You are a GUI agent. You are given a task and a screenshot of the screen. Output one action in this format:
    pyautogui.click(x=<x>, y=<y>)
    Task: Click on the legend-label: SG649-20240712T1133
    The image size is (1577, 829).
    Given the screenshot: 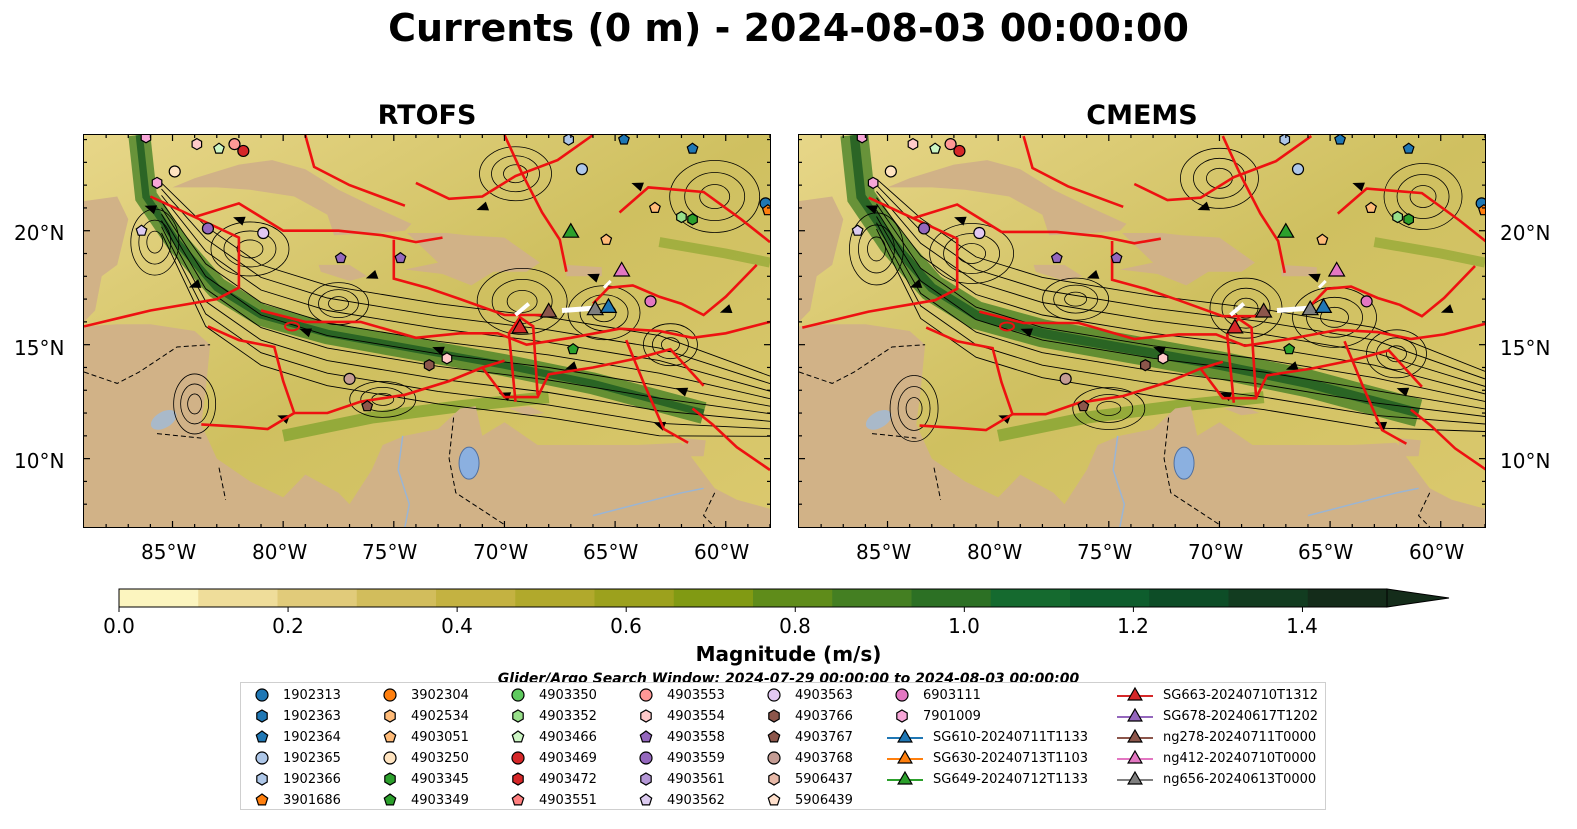 What is the action you would take?
    pyautogui.click(x=1011, y=779)
    